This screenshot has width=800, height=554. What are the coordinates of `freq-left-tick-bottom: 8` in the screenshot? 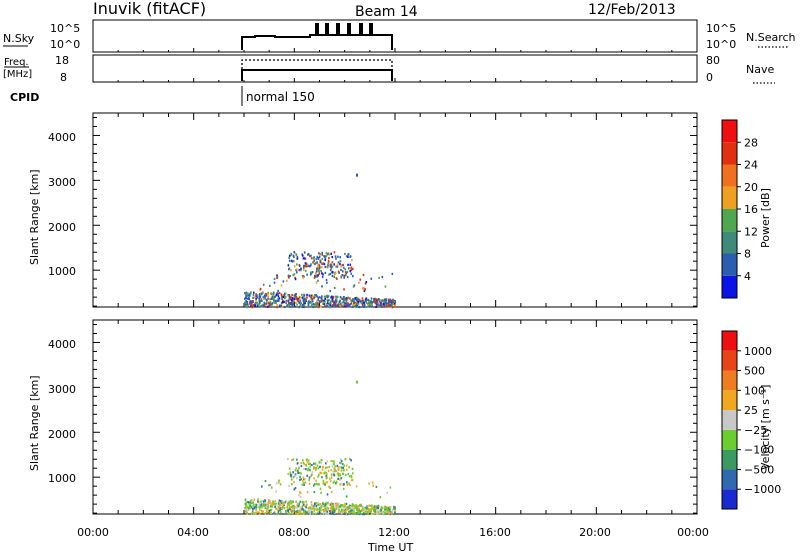 It's located at (63, 77).